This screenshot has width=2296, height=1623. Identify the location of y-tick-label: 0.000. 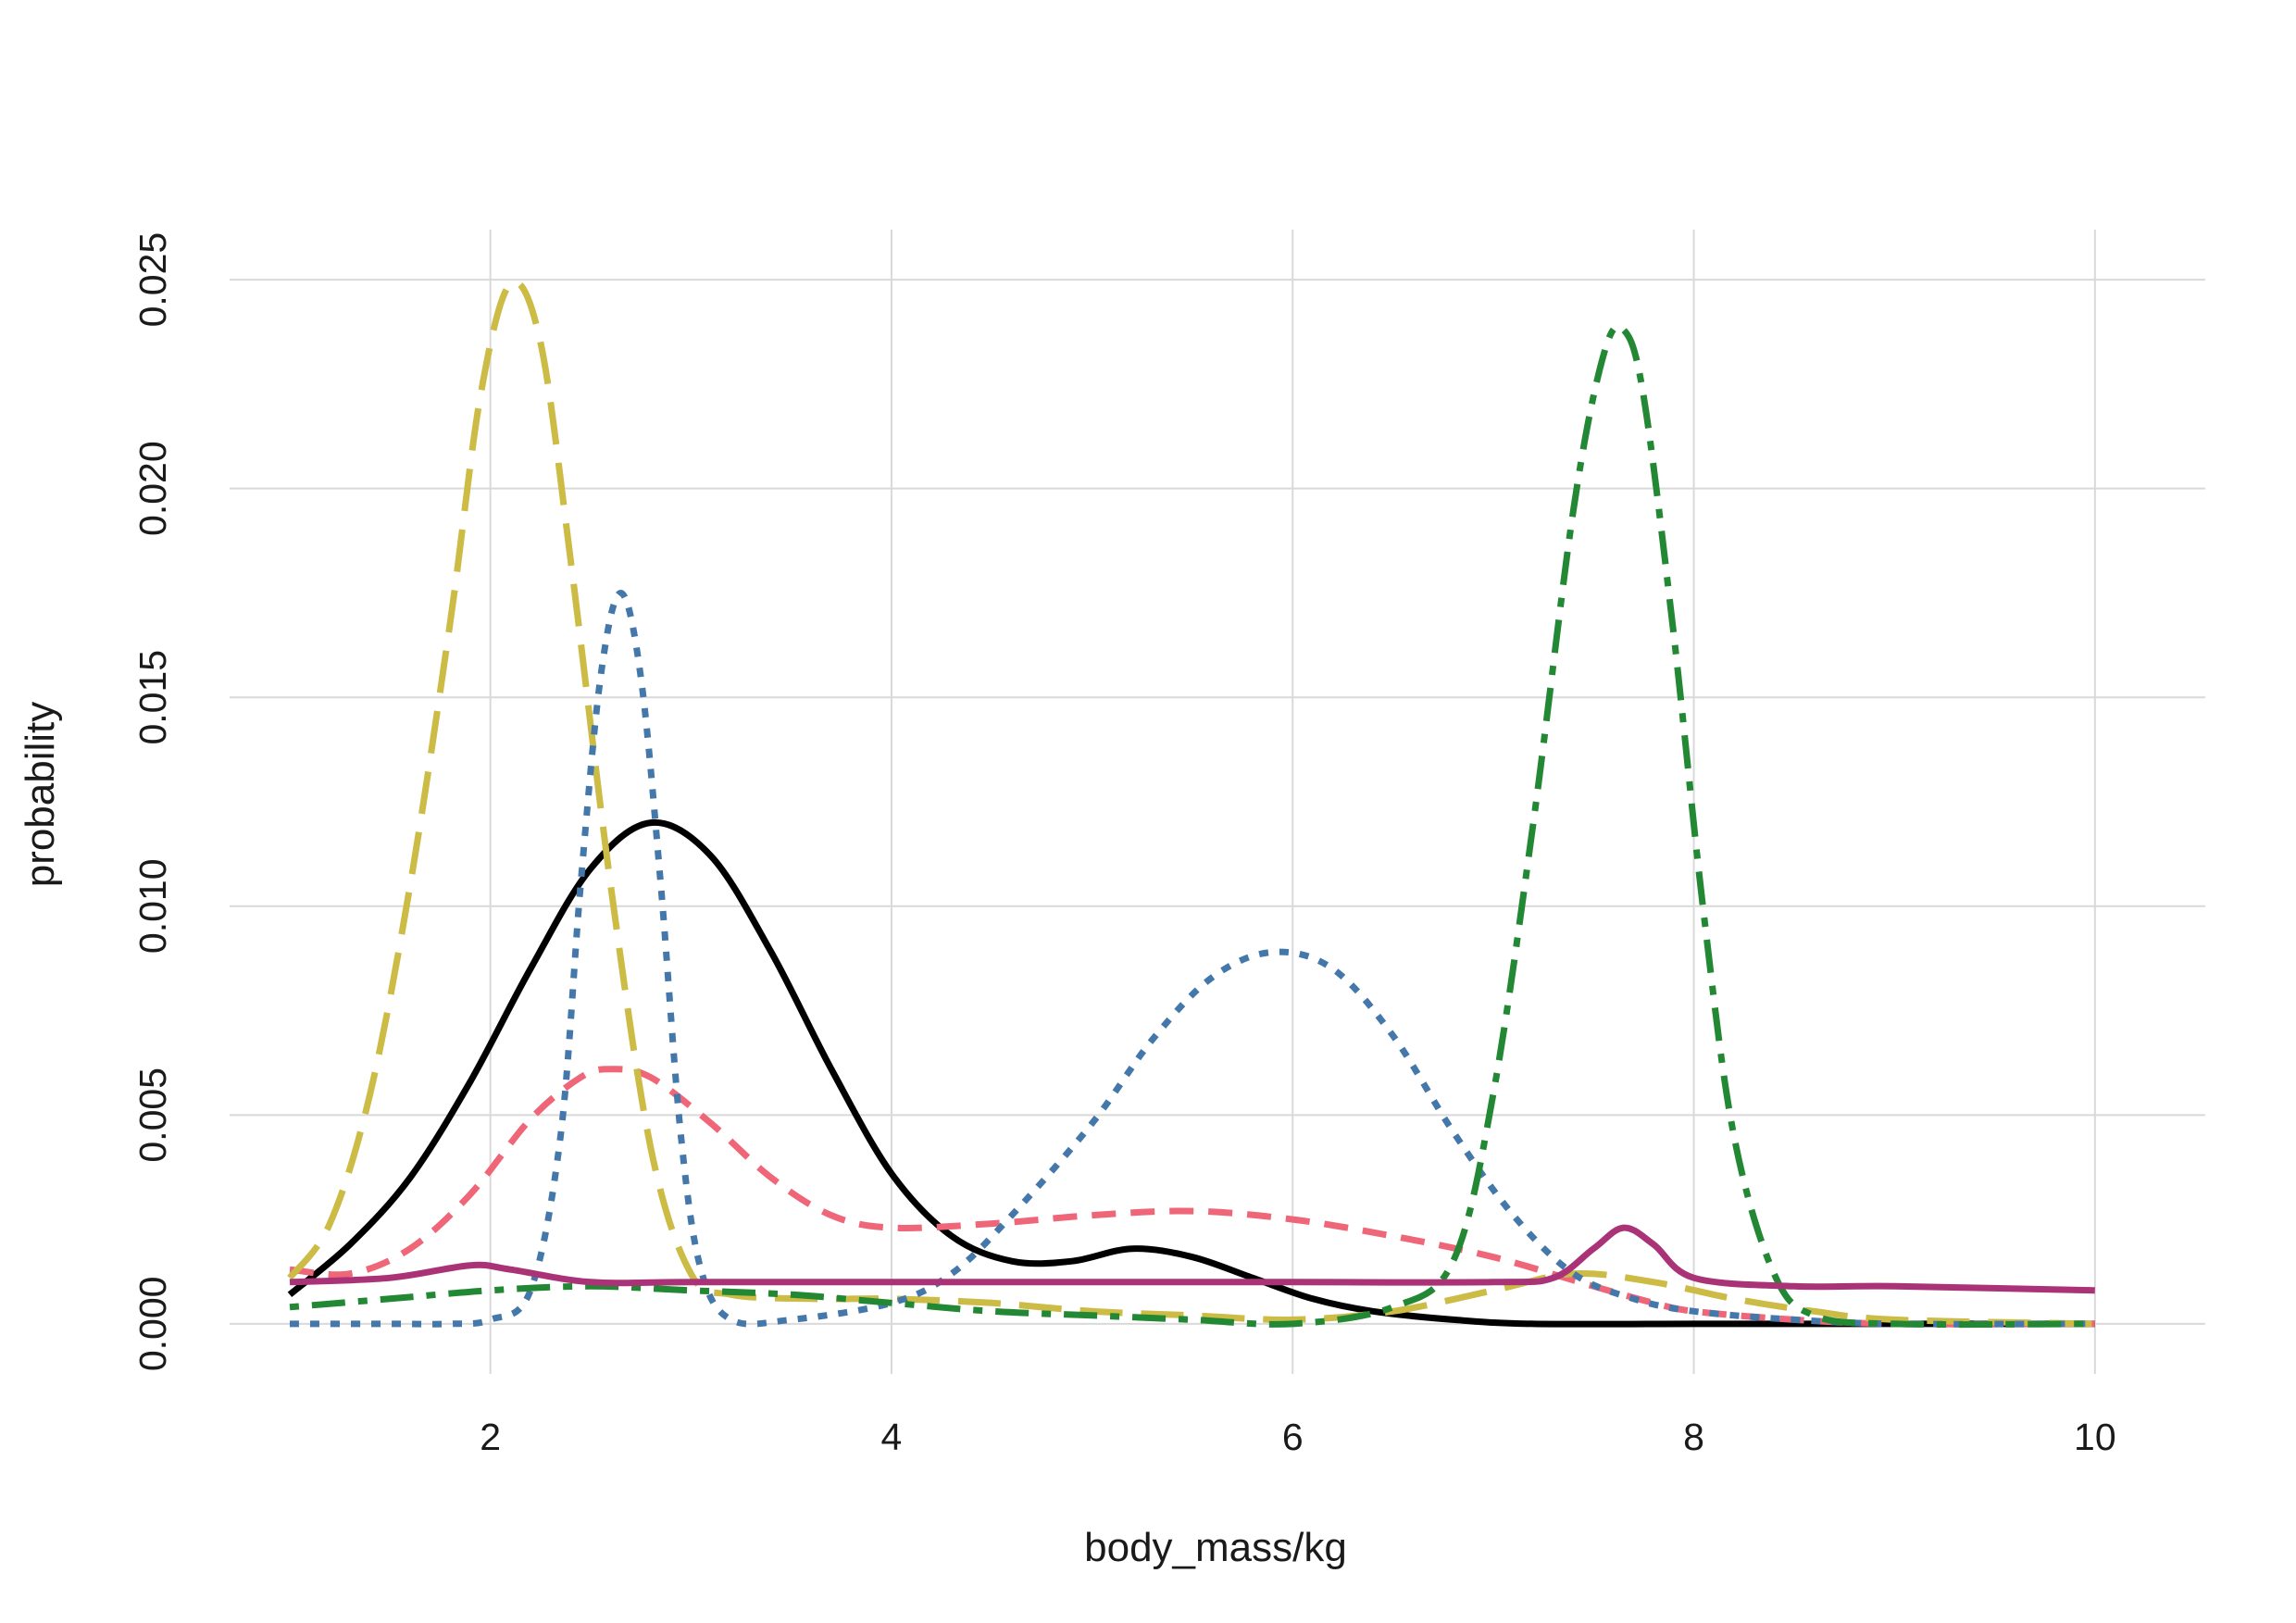
(152, 1324).